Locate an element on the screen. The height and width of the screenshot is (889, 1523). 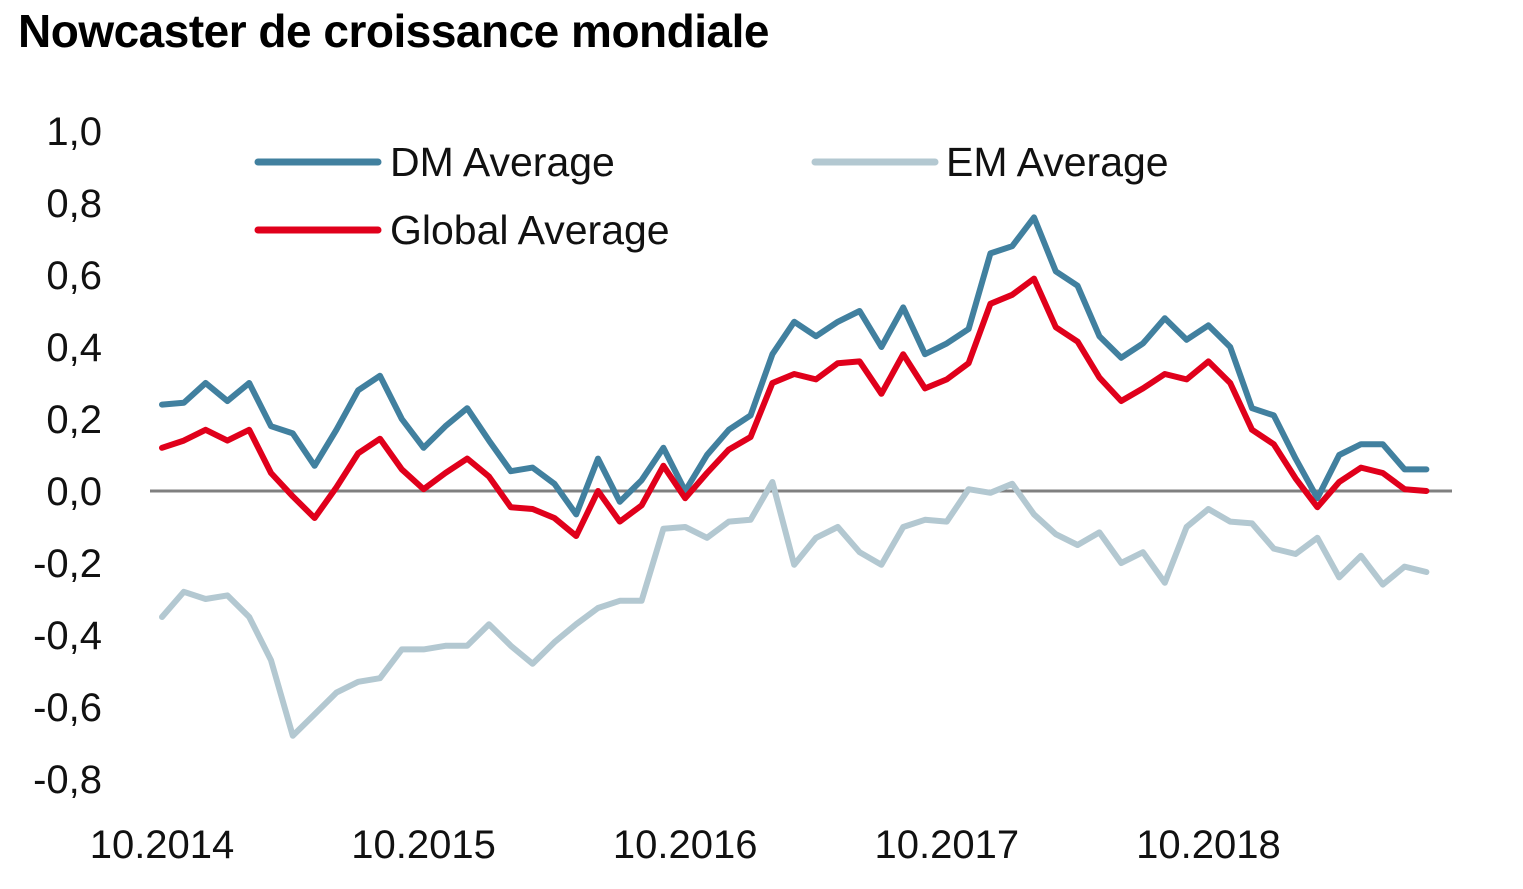
y-tick-label: 0,4 is located at coordinates (74, 348).